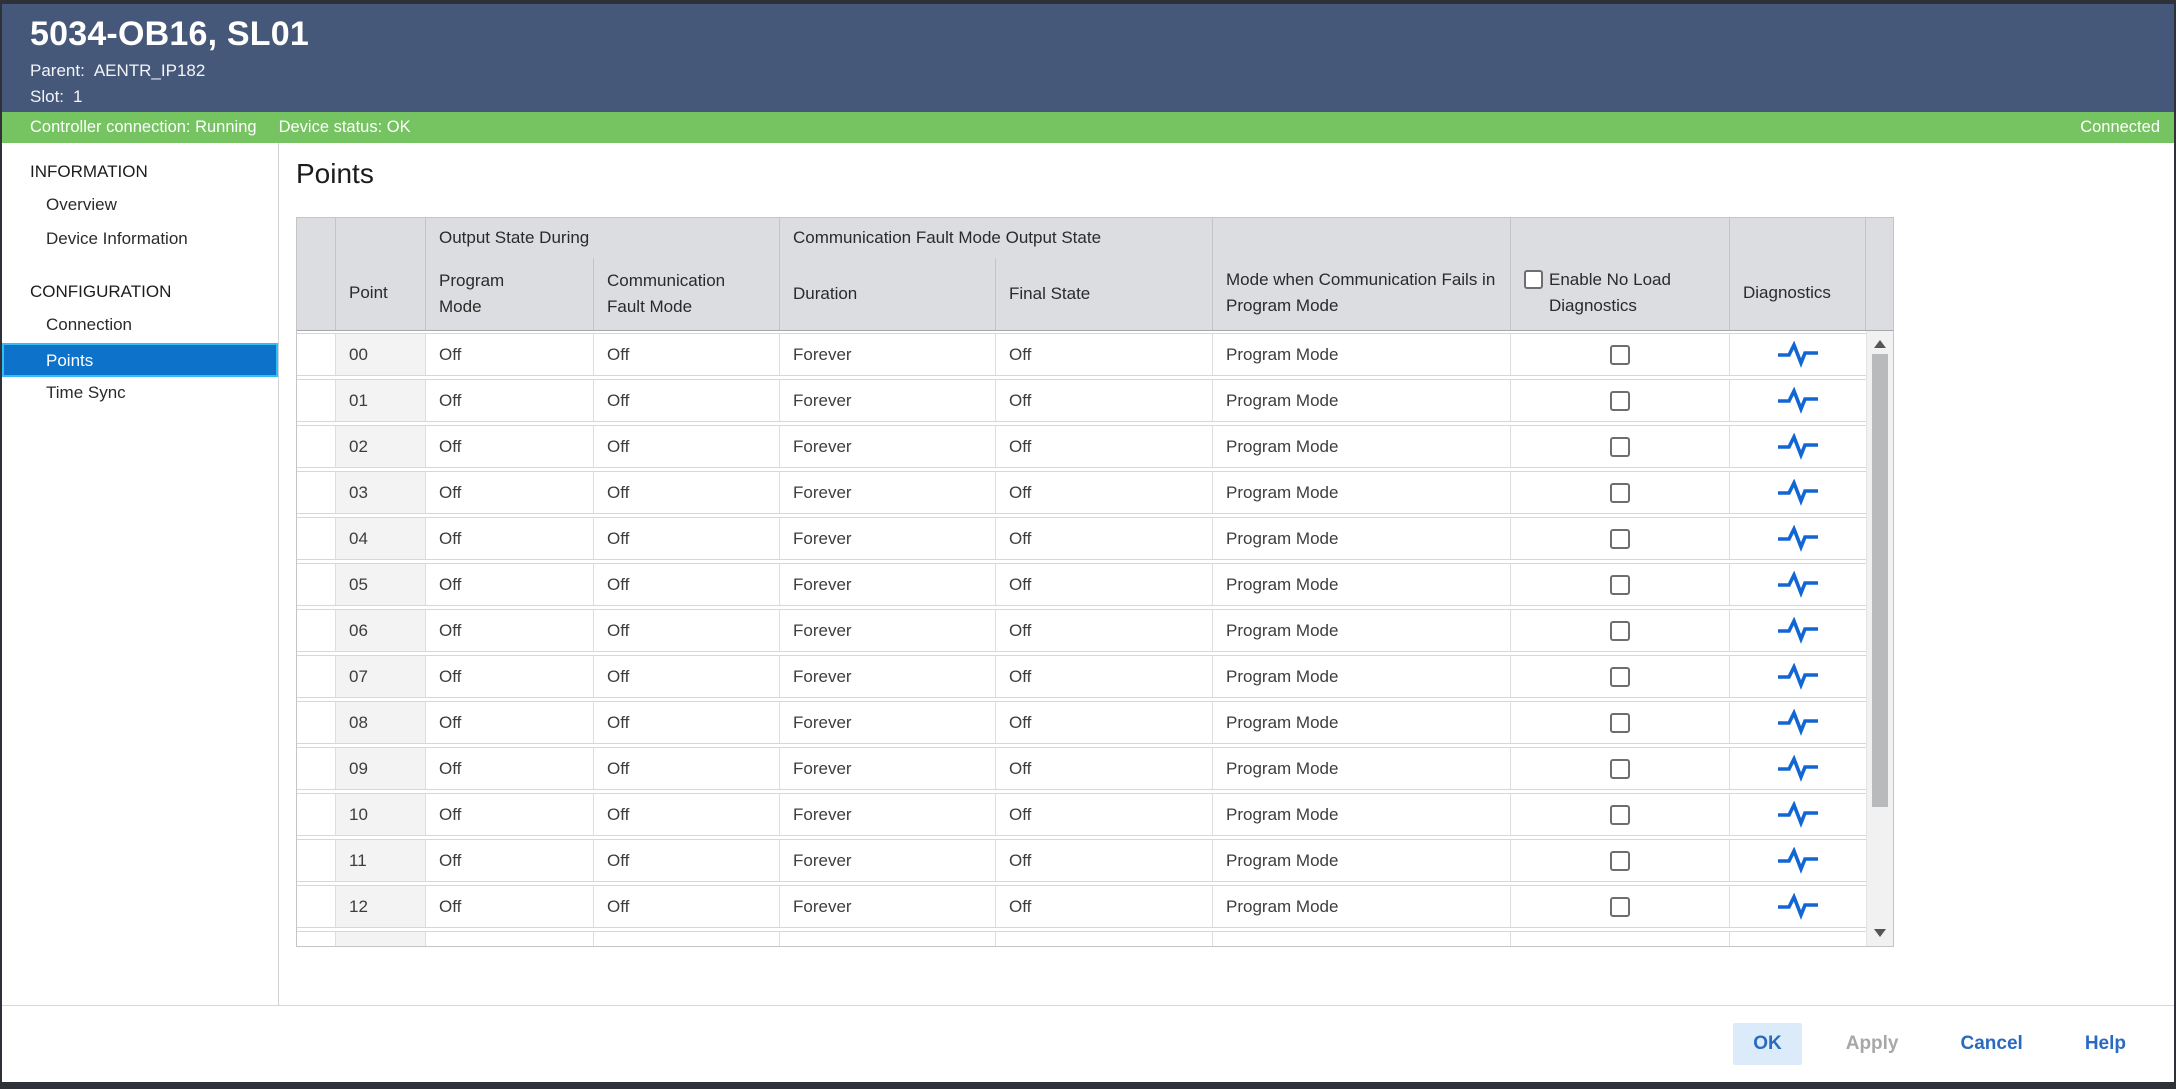 The height and width of the screenshot is (1089, 2176). What do you see at coordinates (86, 392) in the screenshot?
I see `sidebar-item-time-sync: Time Sync` at bounding box center [86, 392].